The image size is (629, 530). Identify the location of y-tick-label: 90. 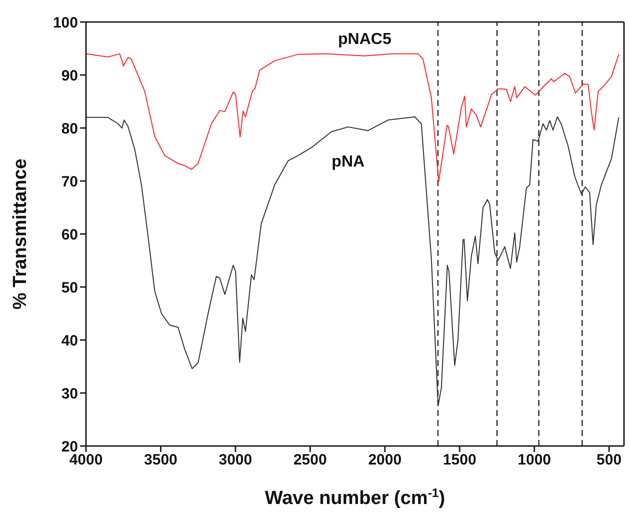
(69, 75).